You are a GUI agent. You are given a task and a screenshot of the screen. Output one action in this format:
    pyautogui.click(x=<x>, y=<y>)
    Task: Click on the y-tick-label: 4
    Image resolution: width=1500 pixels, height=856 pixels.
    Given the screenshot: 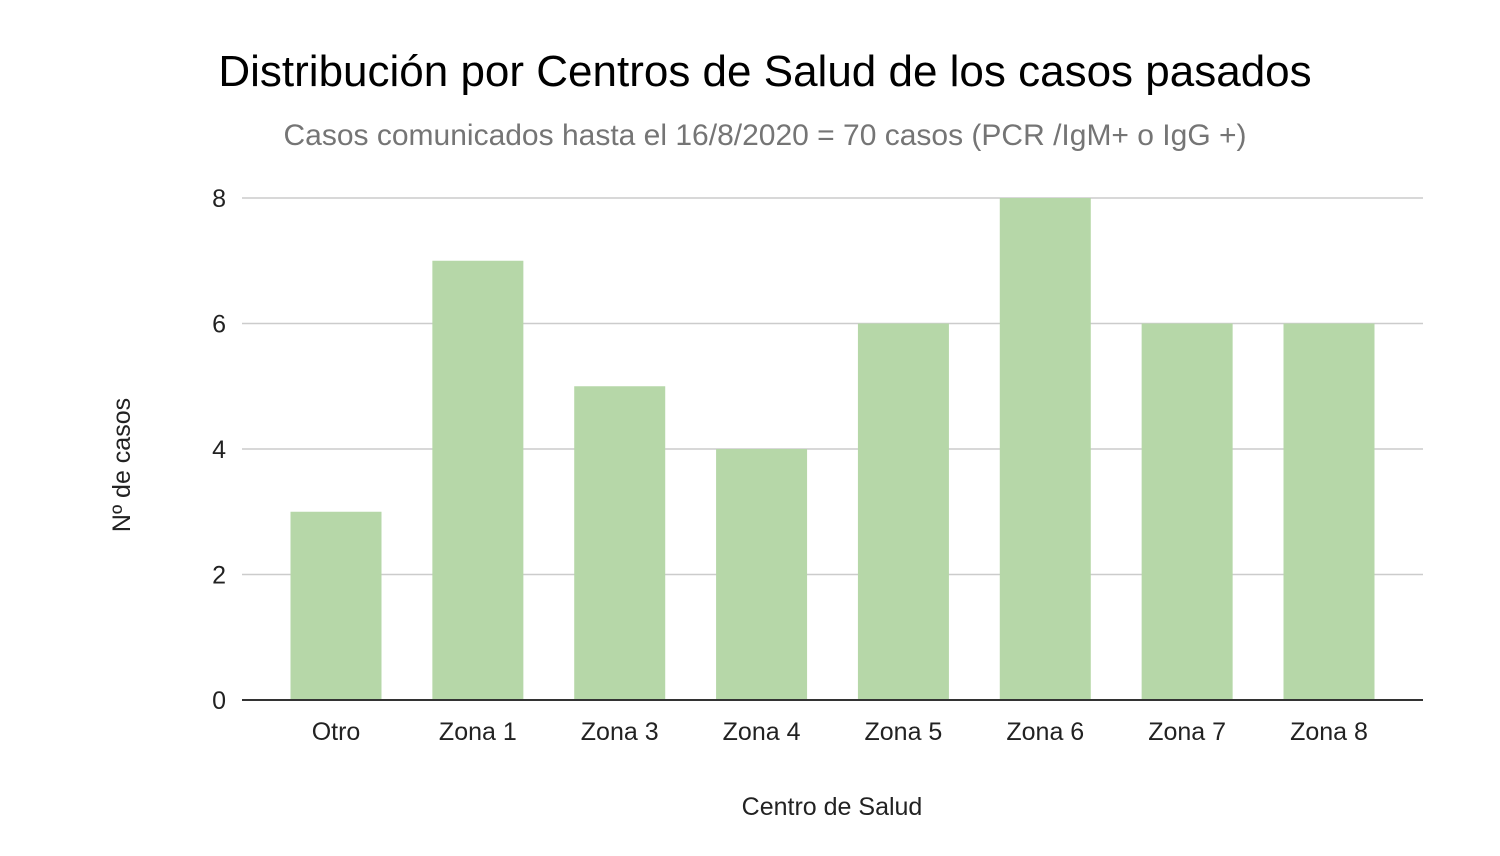 What is the action you would take?
    pyautogui.click(x=219, y=450)
    